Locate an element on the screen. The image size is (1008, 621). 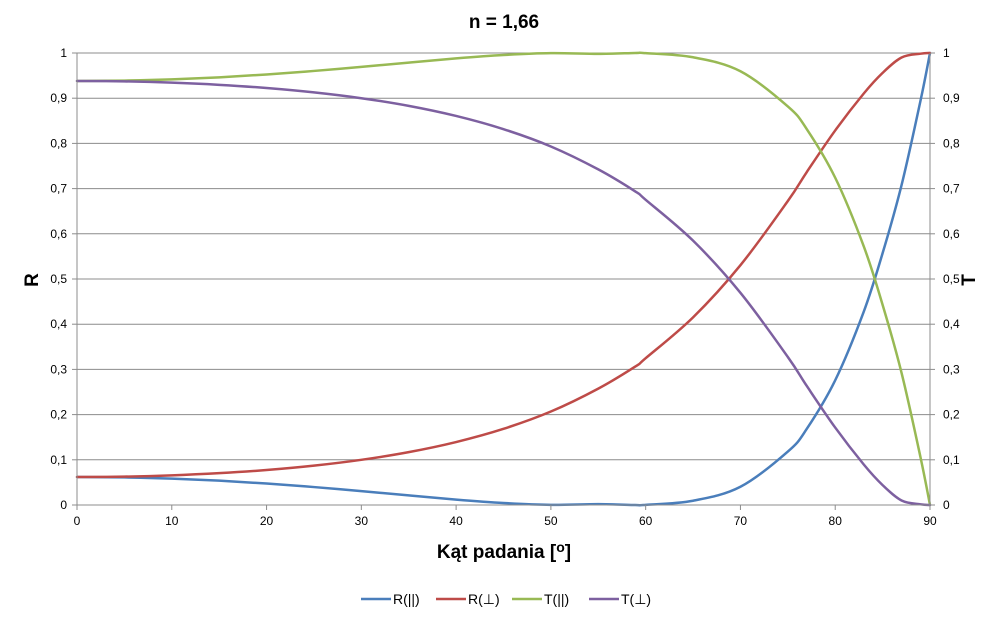
y-tick-label-left: 0,3 is located at coordinates (58, 369).